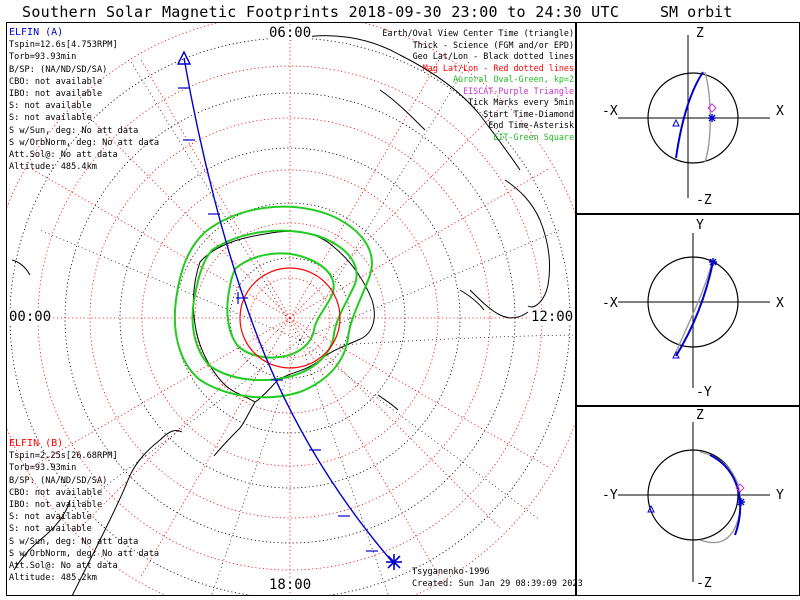 This screenshot has width=800, height=600. I want to click on orbit2-top-label: Y, so click(700, 225).